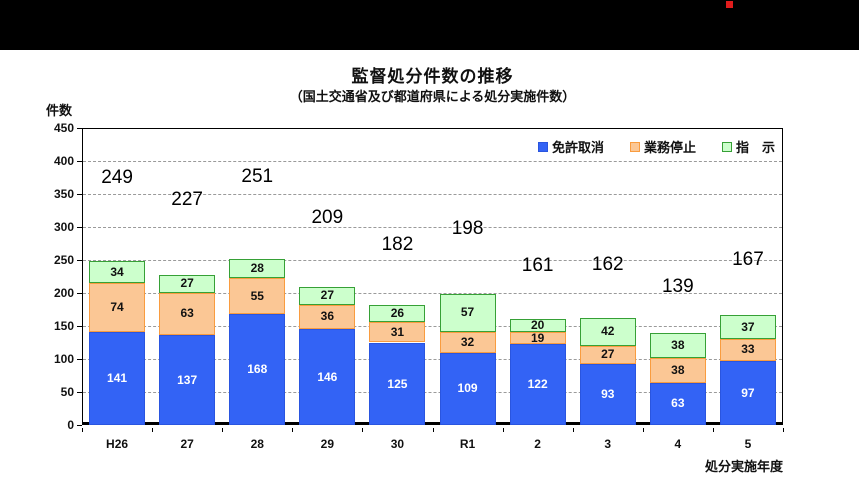 The image size is (859, 503). I want to click on total-label-5: 167, so click(748, 259).